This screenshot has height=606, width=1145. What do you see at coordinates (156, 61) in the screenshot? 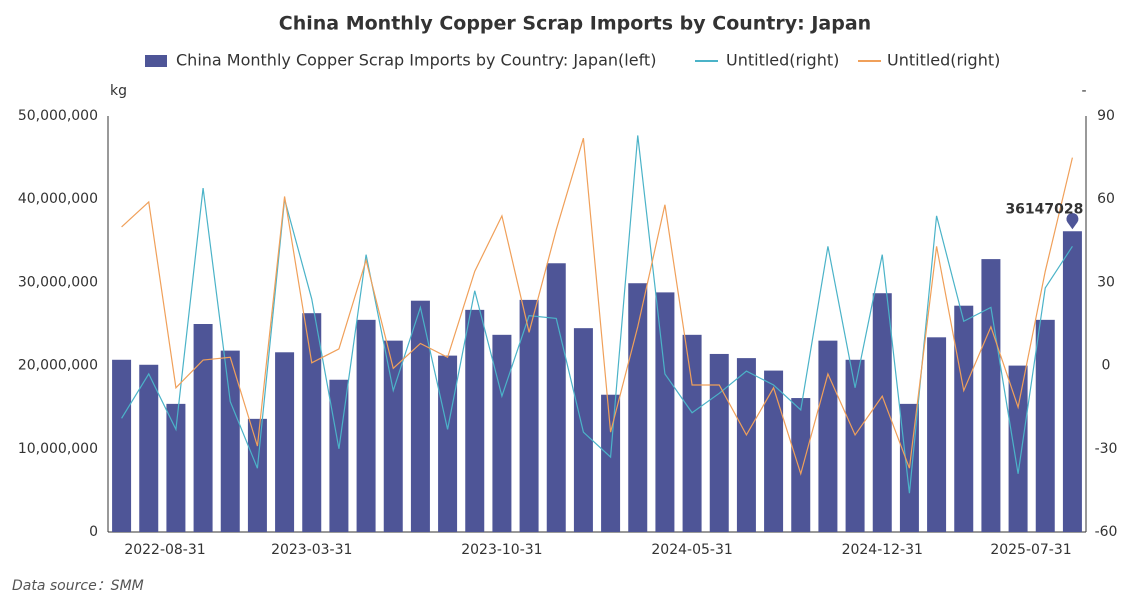
I see `legend-swatch` at bounding box center [156, 61].